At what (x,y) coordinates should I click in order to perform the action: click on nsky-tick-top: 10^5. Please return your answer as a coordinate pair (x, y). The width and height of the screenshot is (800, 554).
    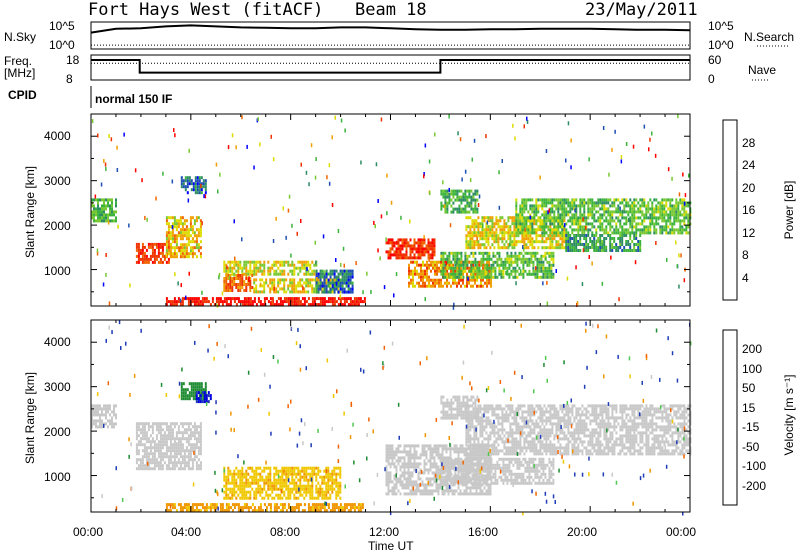
    Looking at the image, I should click on (62, 26).